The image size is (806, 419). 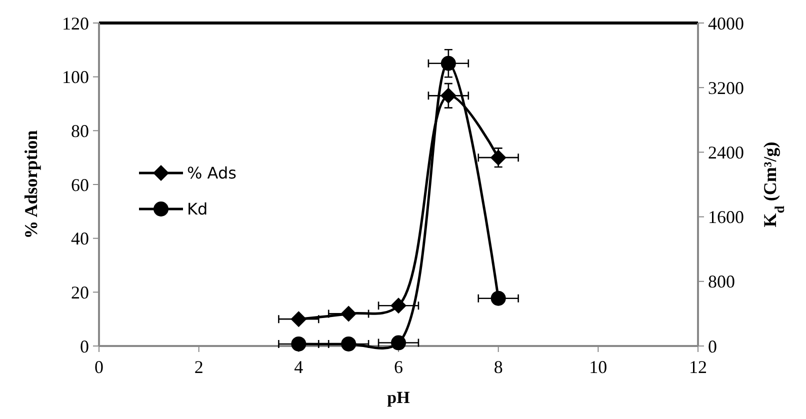 I want to click on legend-label: Kd, so click(x=197, y=209).